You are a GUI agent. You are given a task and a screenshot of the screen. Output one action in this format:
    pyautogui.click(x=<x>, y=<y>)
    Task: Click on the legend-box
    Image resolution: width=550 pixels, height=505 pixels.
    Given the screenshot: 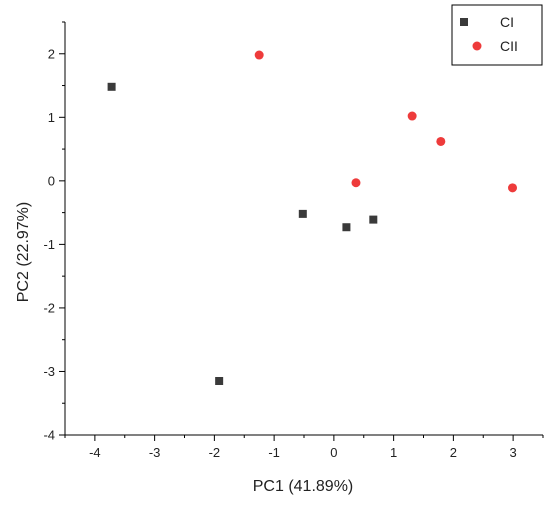 What is the action you would take?
    pyautogui.click(x=497, y=35)
    